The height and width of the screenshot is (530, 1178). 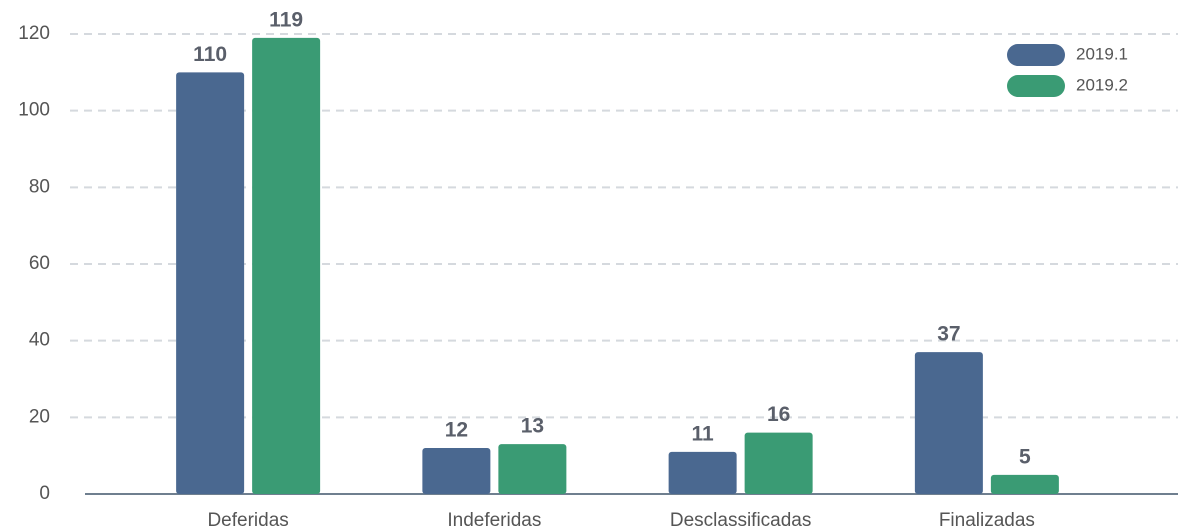 I want to click on value-label: 16, so click(x=778, y=414).